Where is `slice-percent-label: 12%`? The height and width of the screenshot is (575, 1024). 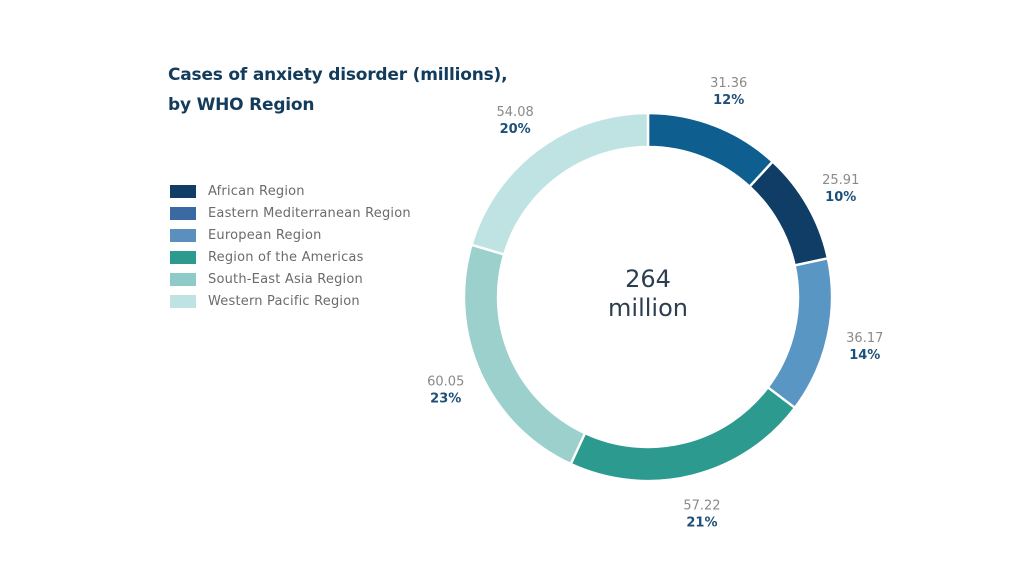
slice-percent-label: 12% is located at coordinates (728, 100).